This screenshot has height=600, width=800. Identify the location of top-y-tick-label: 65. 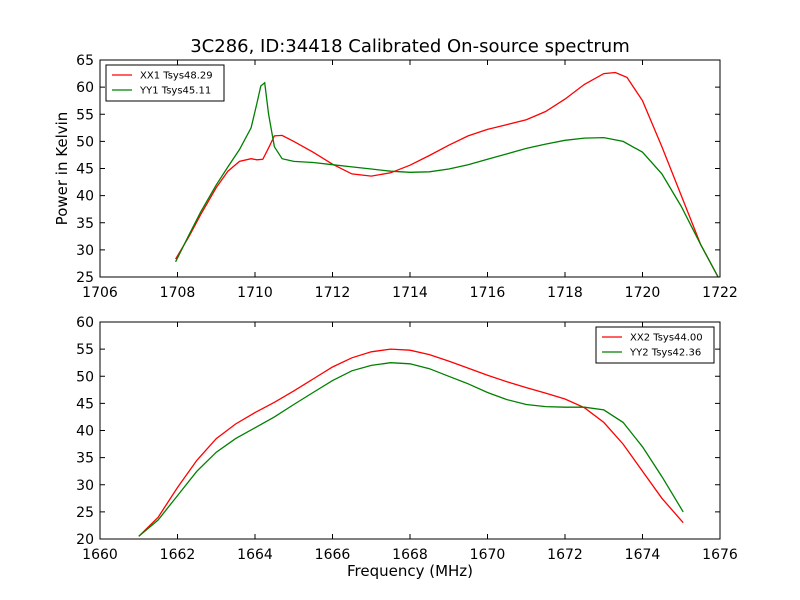
(85, 61).